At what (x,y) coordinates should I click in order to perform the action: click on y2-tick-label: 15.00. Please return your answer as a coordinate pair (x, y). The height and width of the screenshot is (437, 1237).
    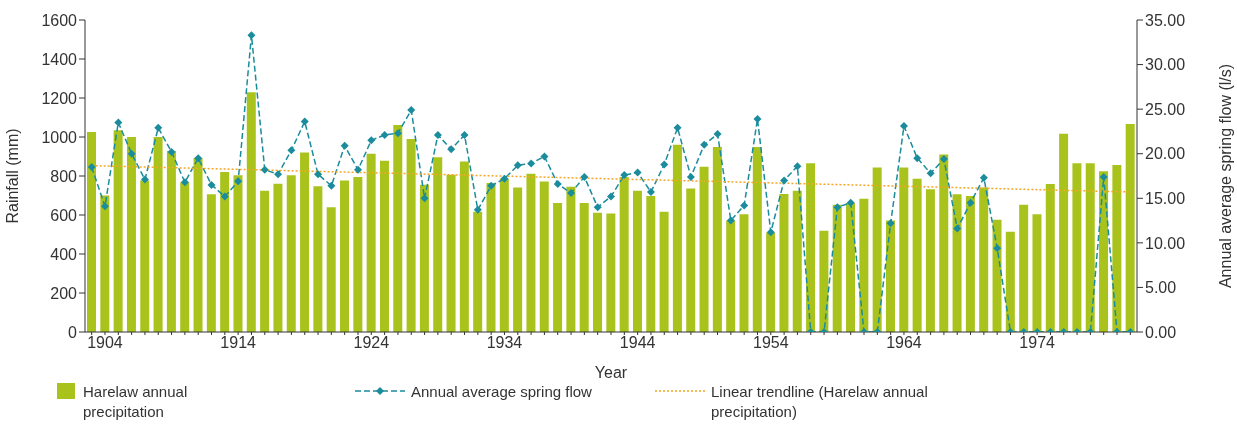
    Looking at the image, I should click on (1165, 198).